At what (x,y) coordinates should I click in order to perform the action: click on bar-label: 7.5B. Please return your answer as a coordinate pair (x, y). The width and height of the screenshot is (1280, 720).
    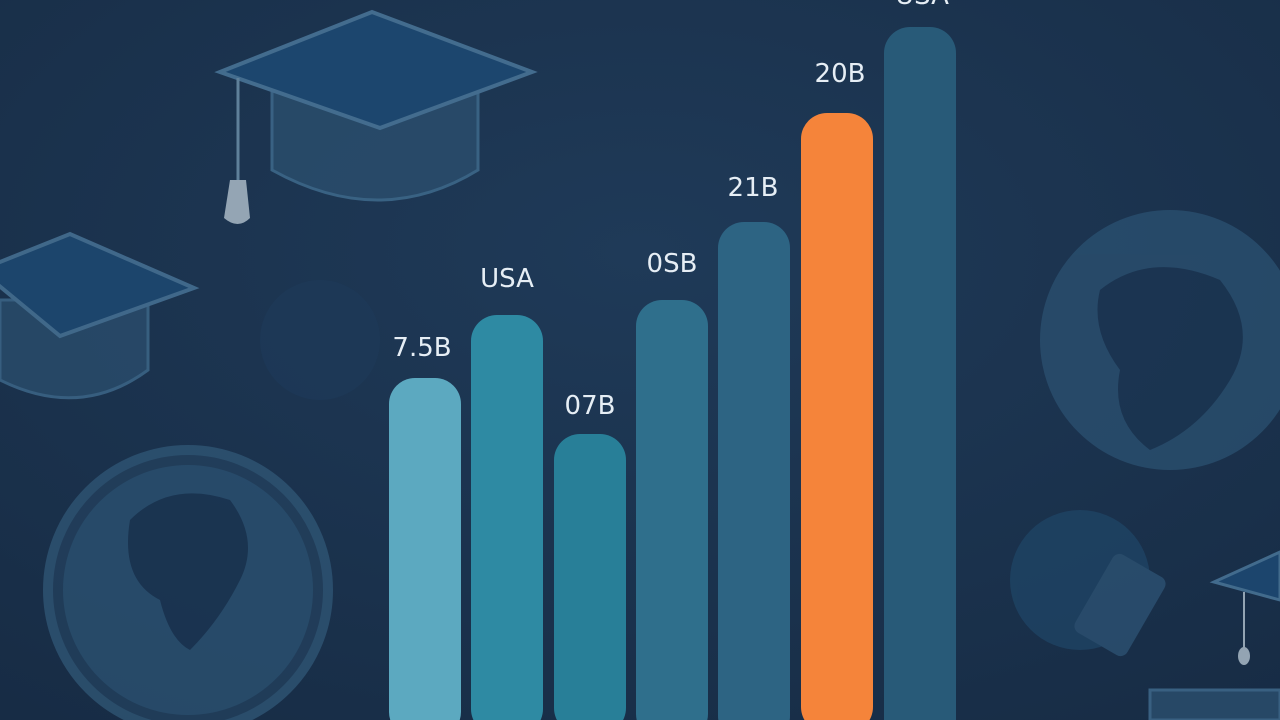
    Looking at the image, I should click on (421, 348).